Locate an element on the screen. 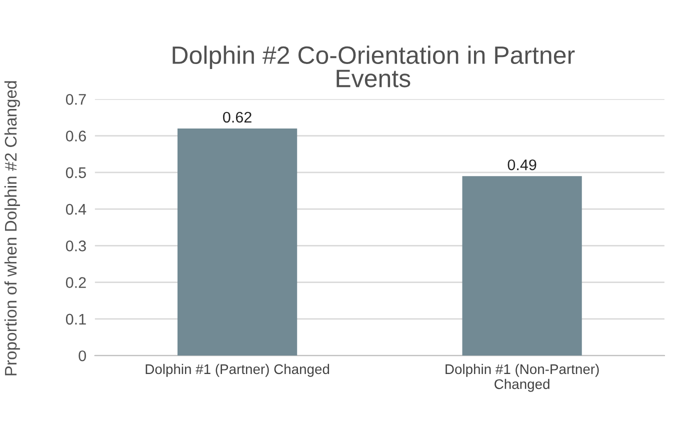  data-label: 0.62 is located at coordinates (237, 117).